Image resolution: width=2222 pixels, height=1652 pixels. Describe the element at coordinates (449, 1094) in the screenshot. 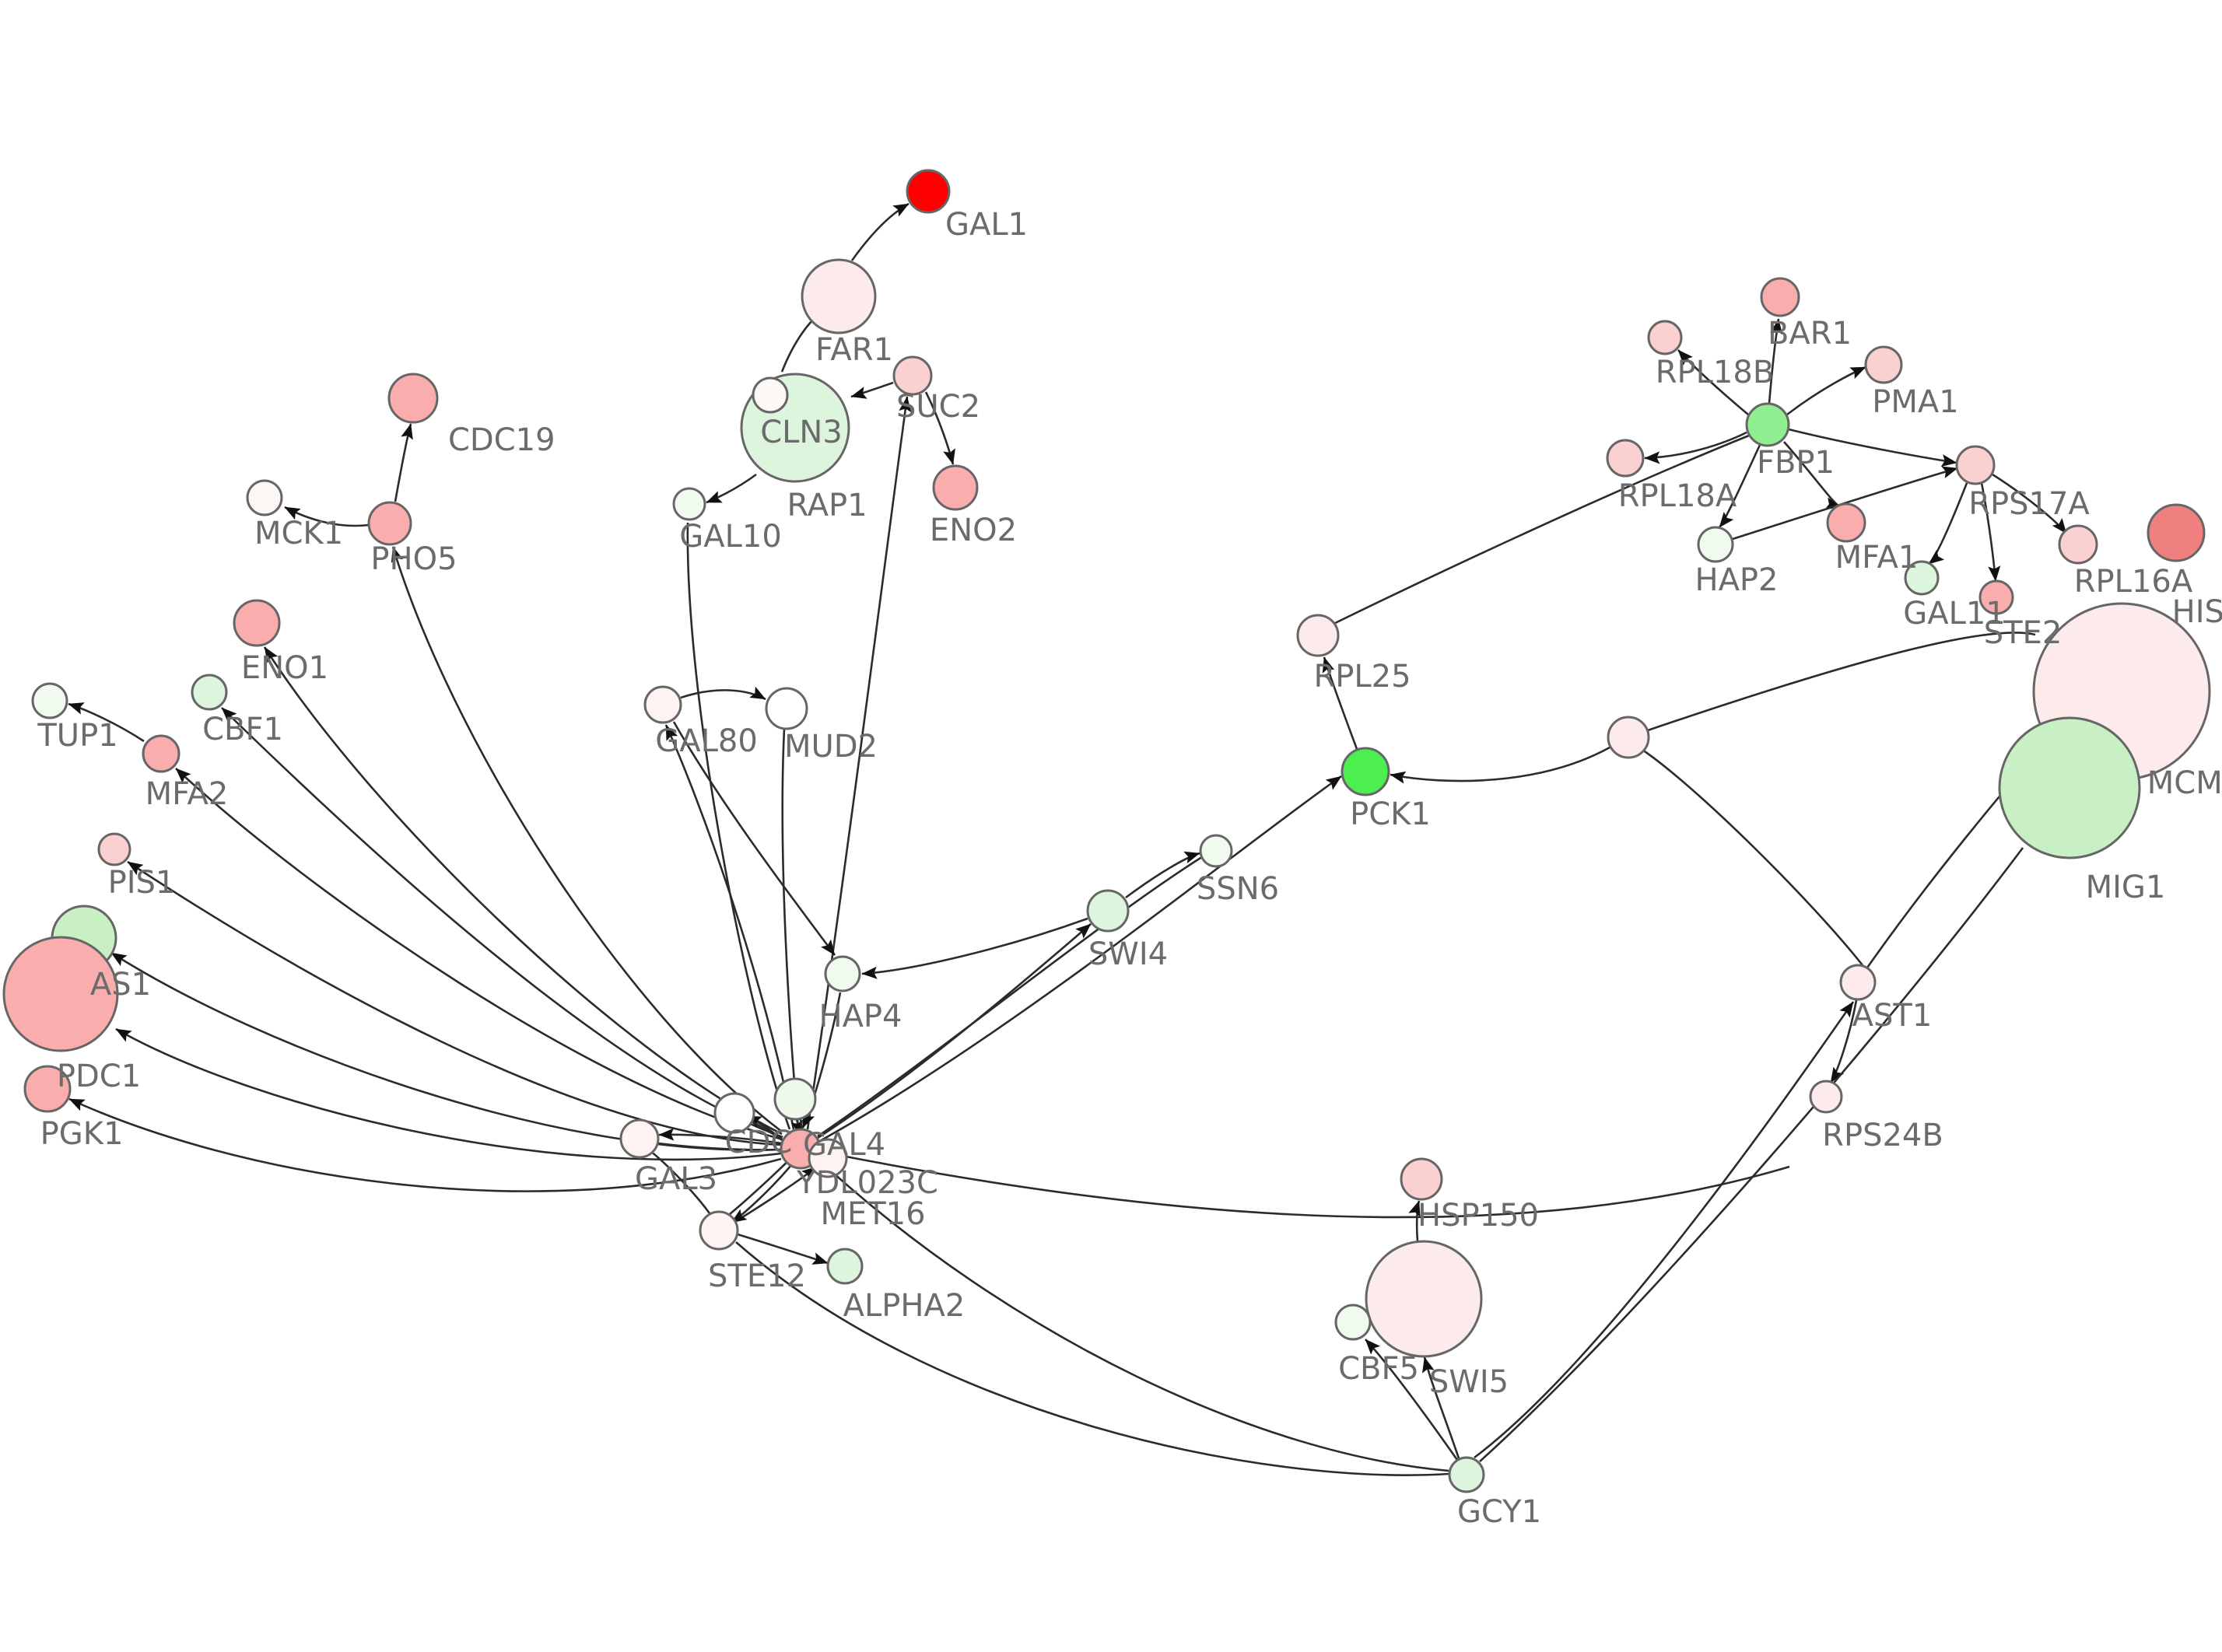

I see `edge-GAL4-to-PDC1` at that location.